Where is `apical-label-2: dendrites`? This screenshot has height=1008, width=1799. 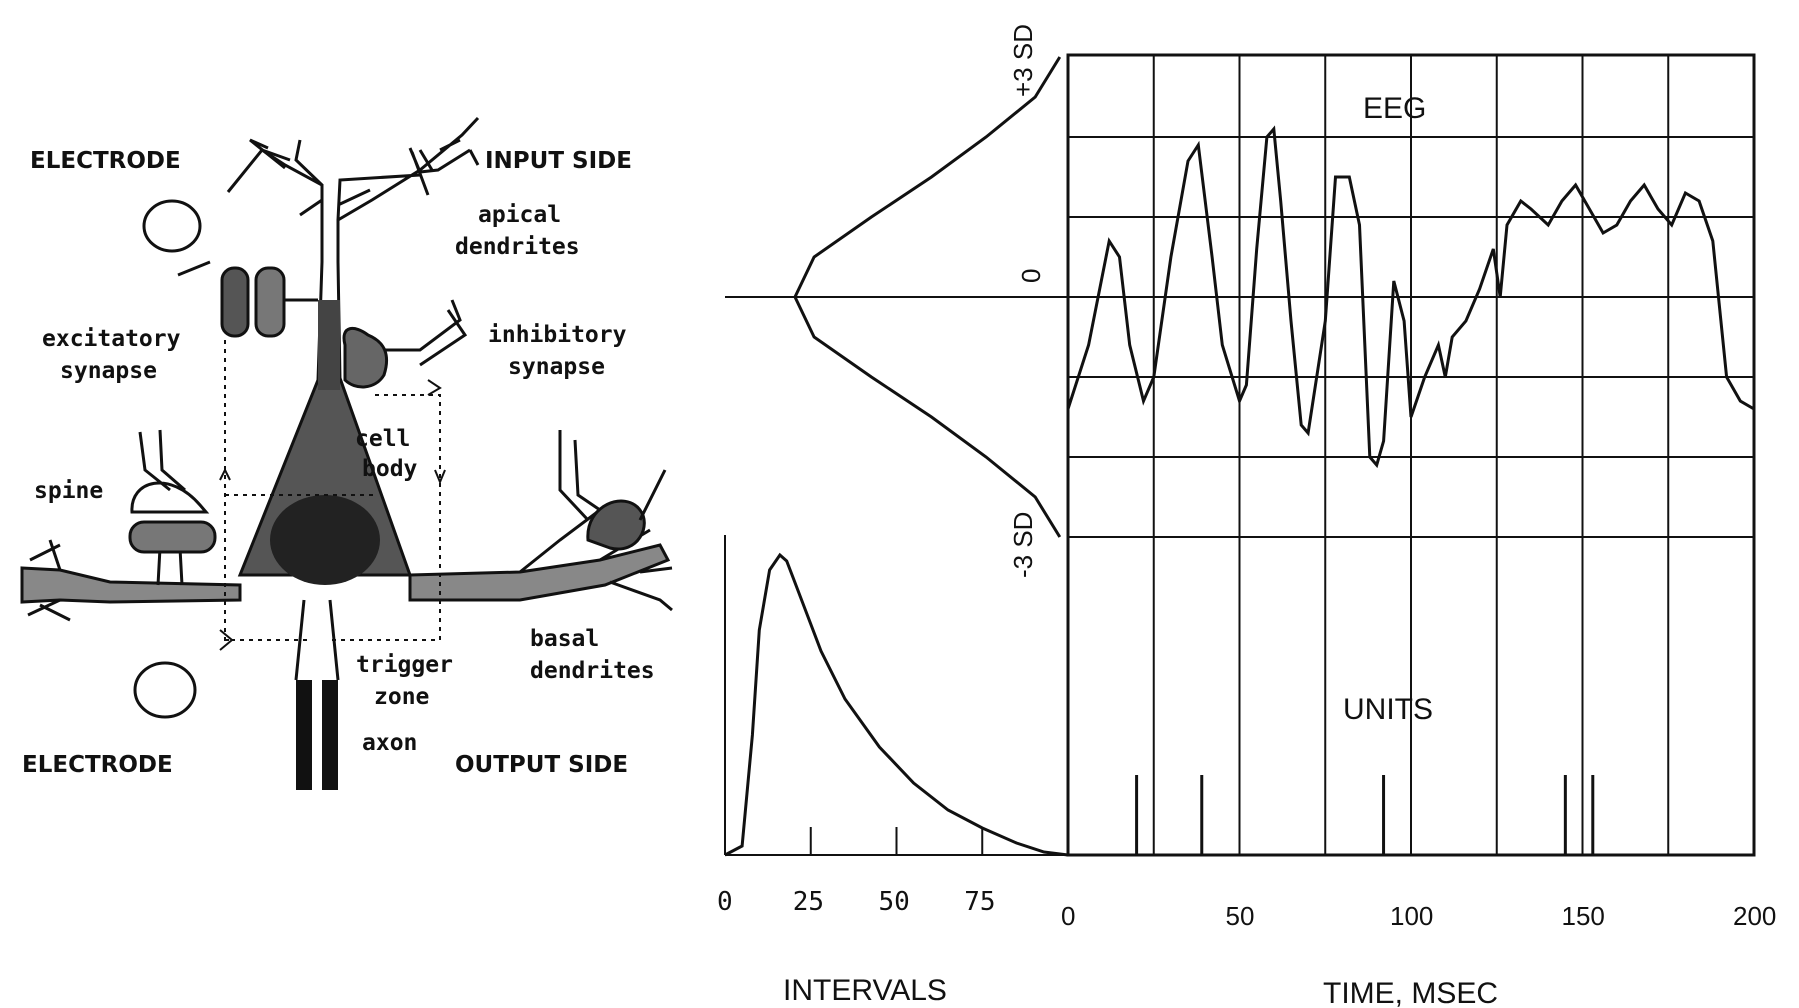 apical-label-2: dendrites is located at coordinates (517, 247).